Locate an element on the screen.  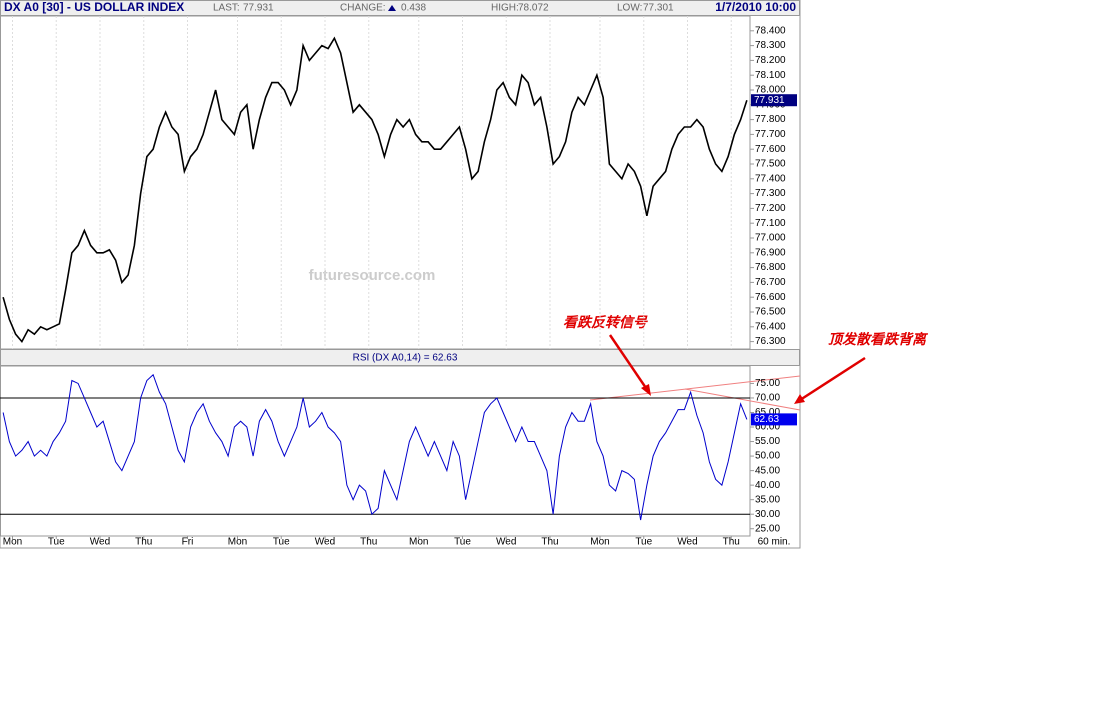
stat-label: HIGH: is located at coordinates (505, 8).